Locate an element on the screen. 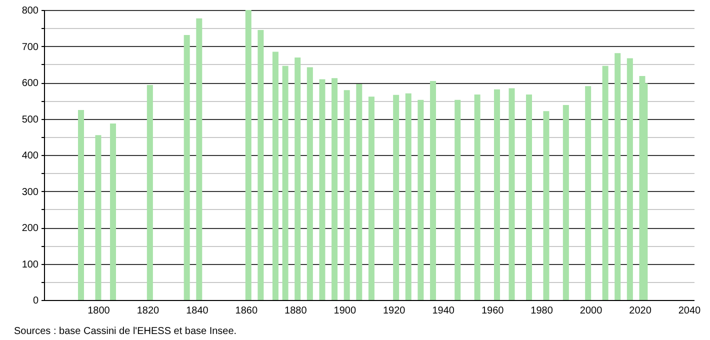 This screenshot has width=710, height=340. x-tick-label: 1980 is located at coordinates (542, 311).